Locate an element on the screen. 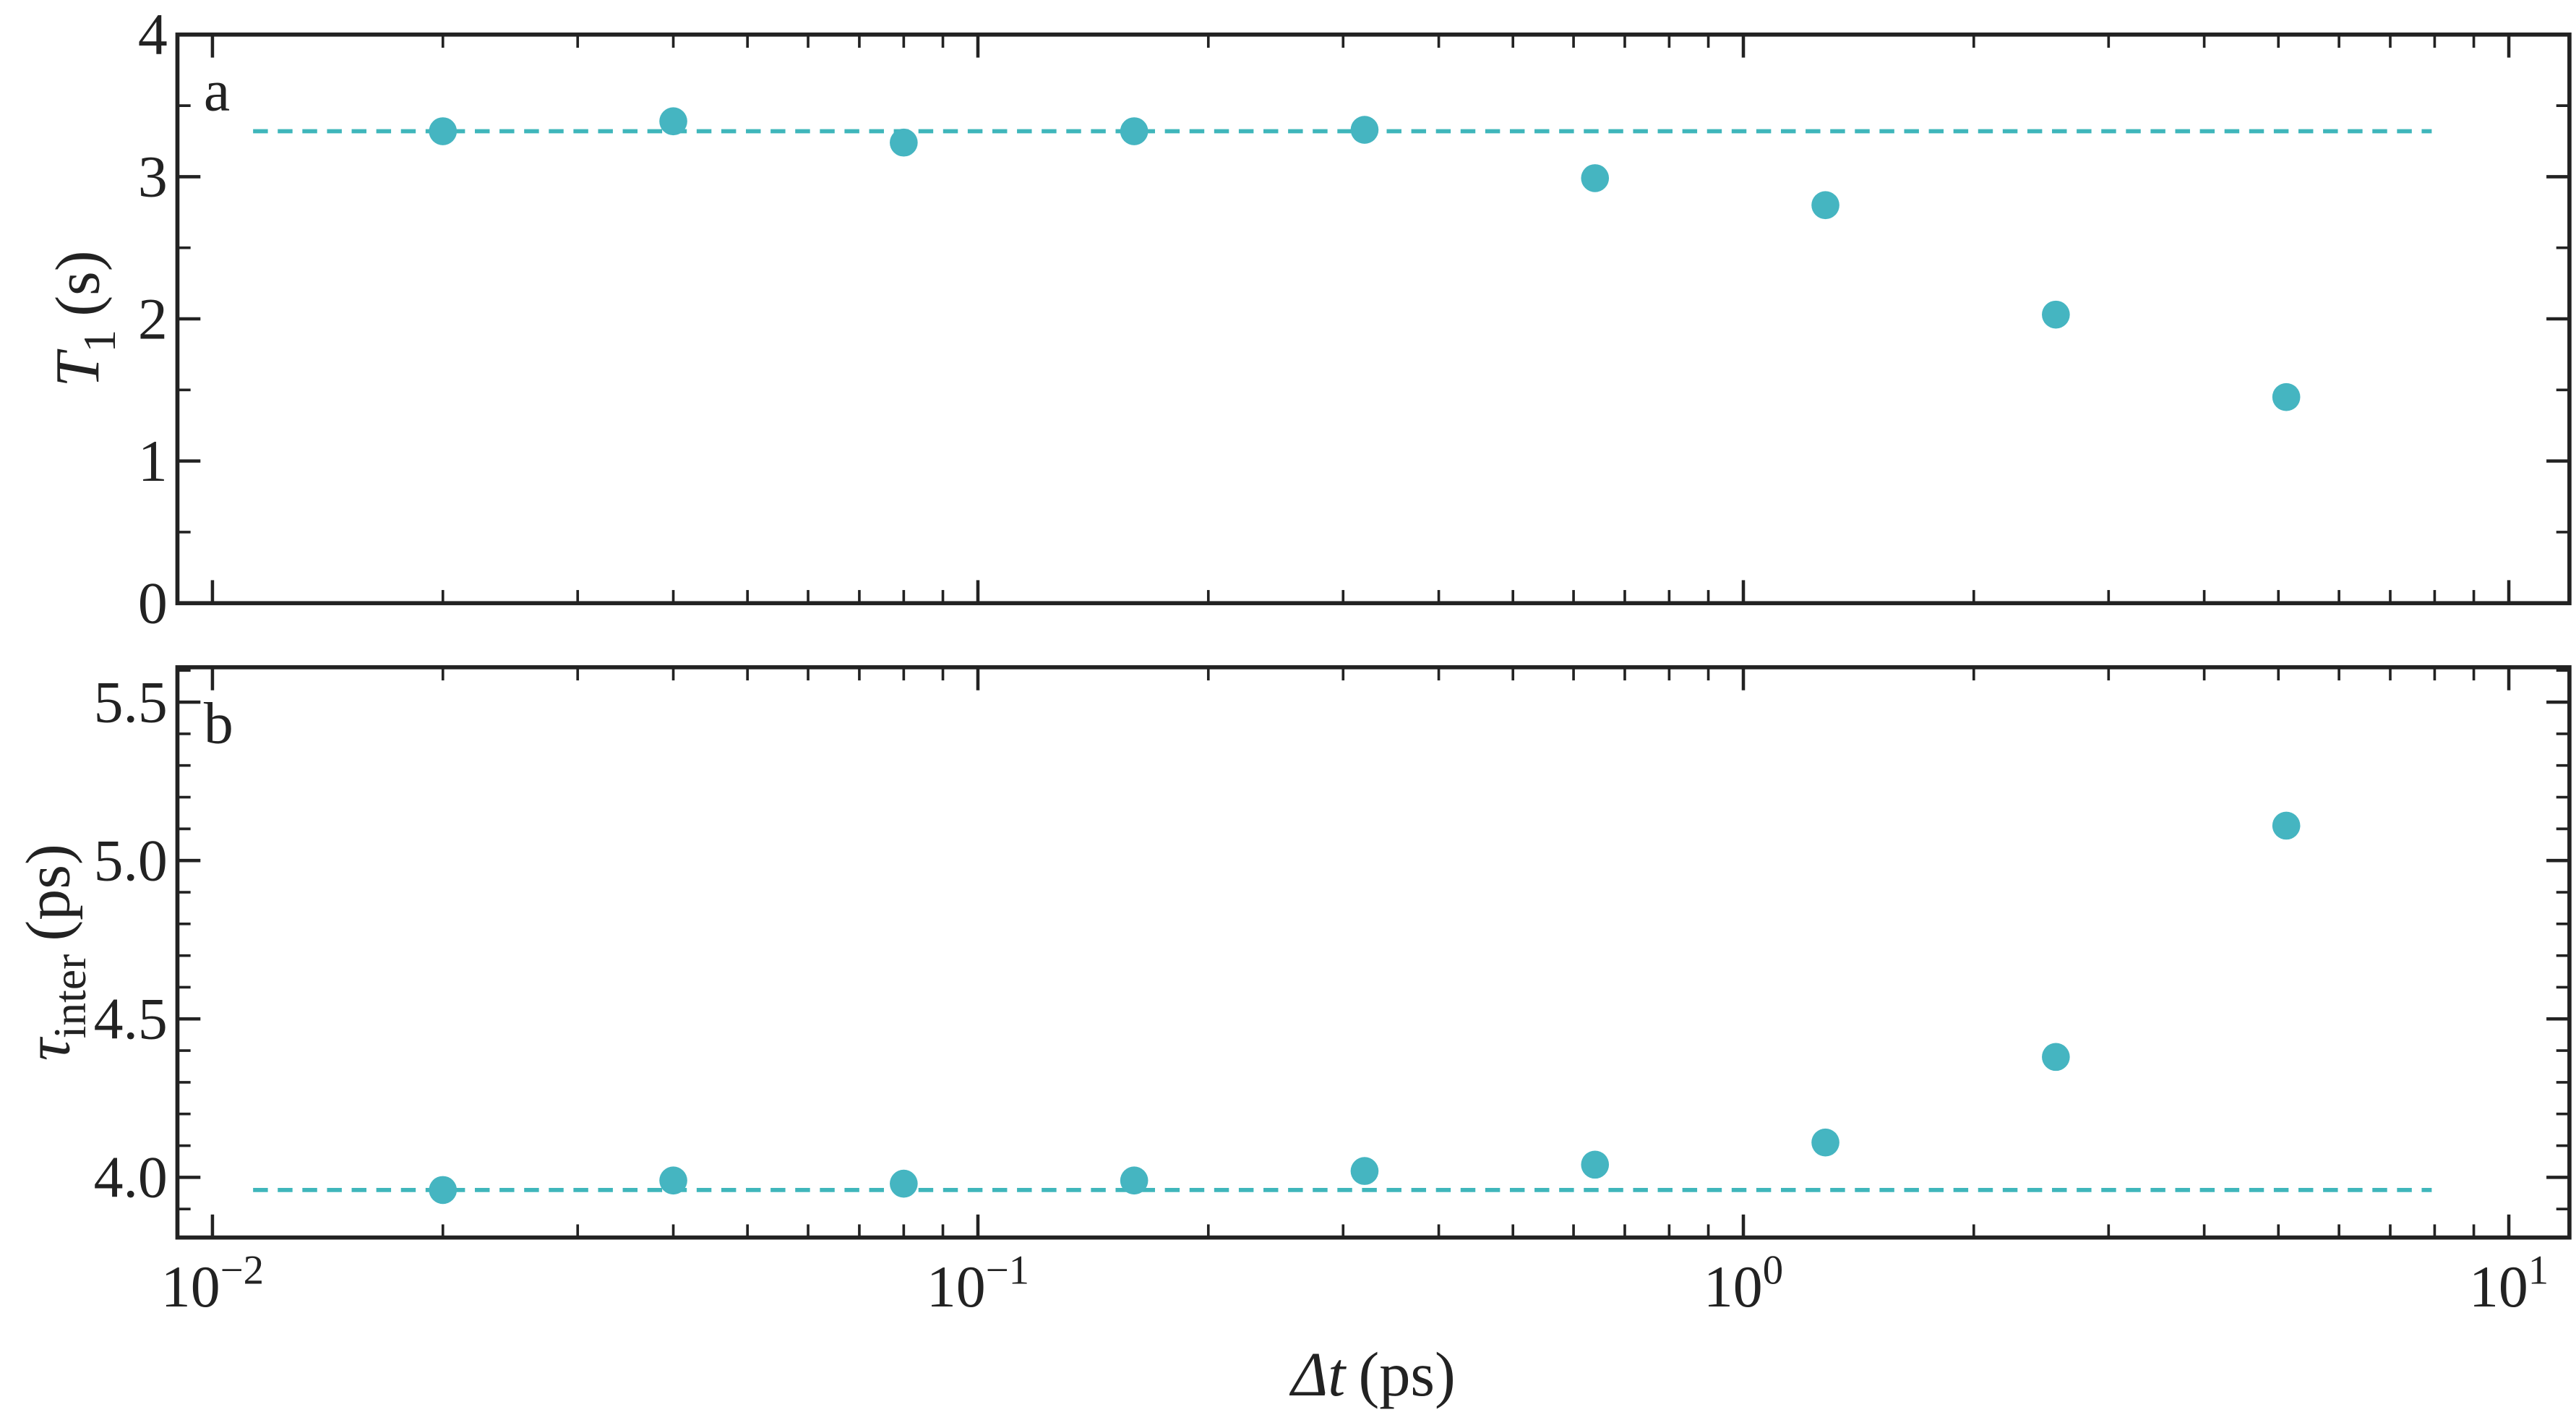  y-label-unit: (ps) is located at coordinates (48, 892).